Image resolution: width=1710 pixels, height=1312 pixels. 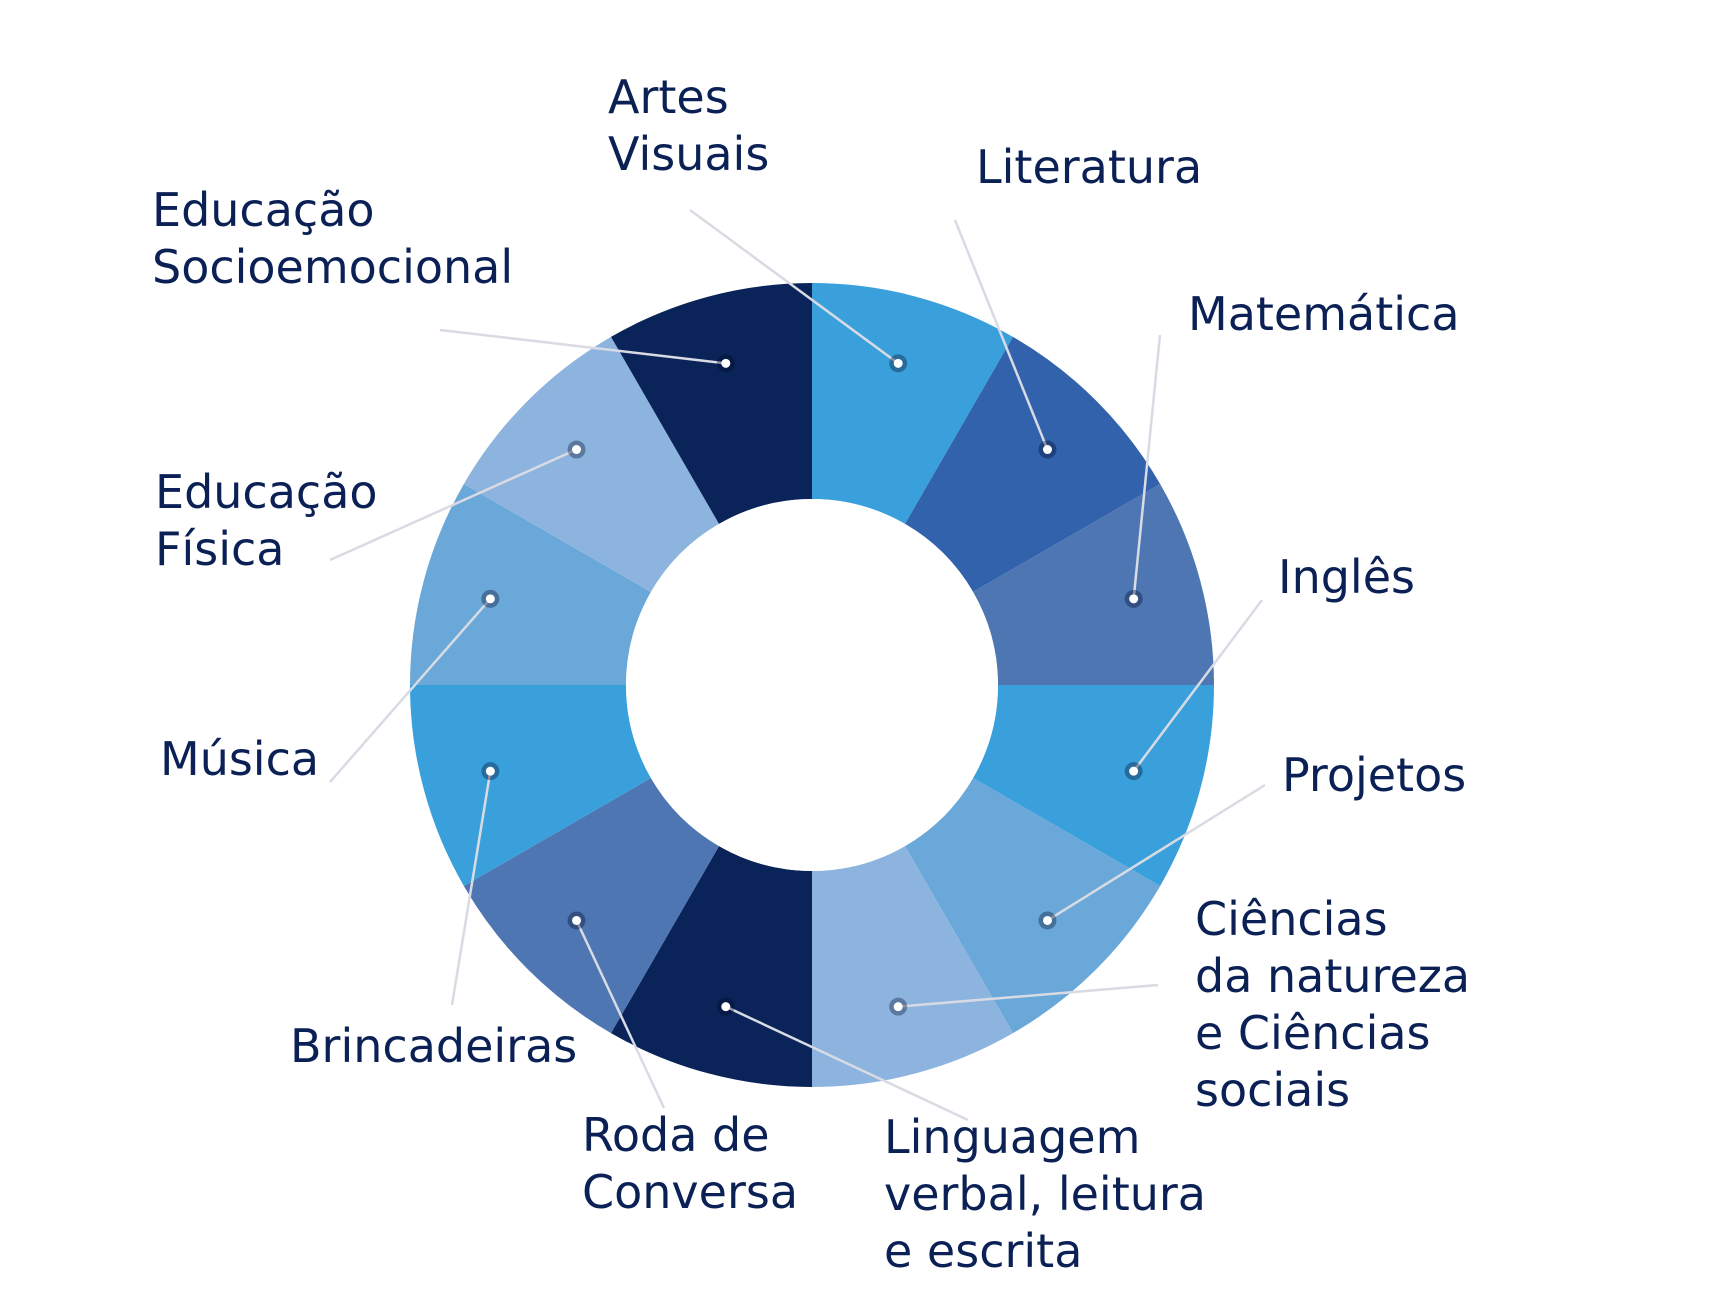 What do you see at coordinates (690, 1192) in the screenshot?
I see `label-line-roda-de-conversa-1: Conversa` at bounding box center [690, 1192].